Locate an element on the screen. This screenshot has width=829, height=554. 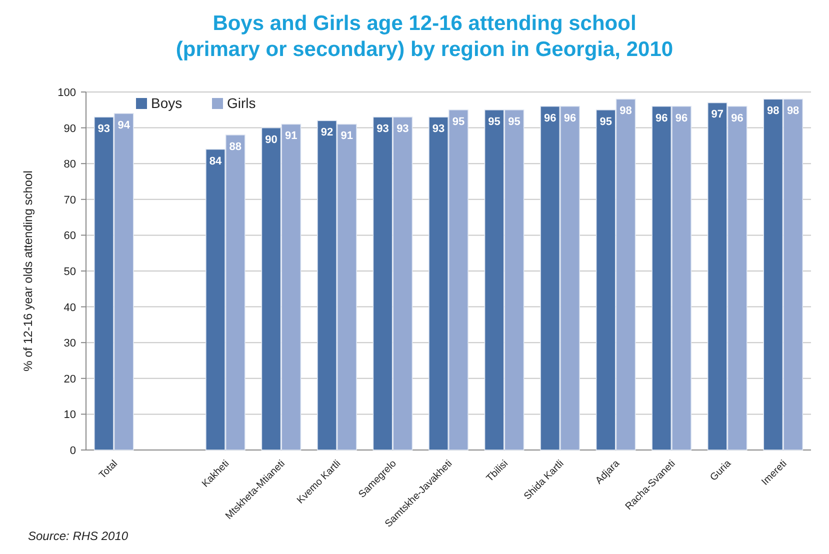
y-tick-label: 100 is located at coordinates (67, 93).